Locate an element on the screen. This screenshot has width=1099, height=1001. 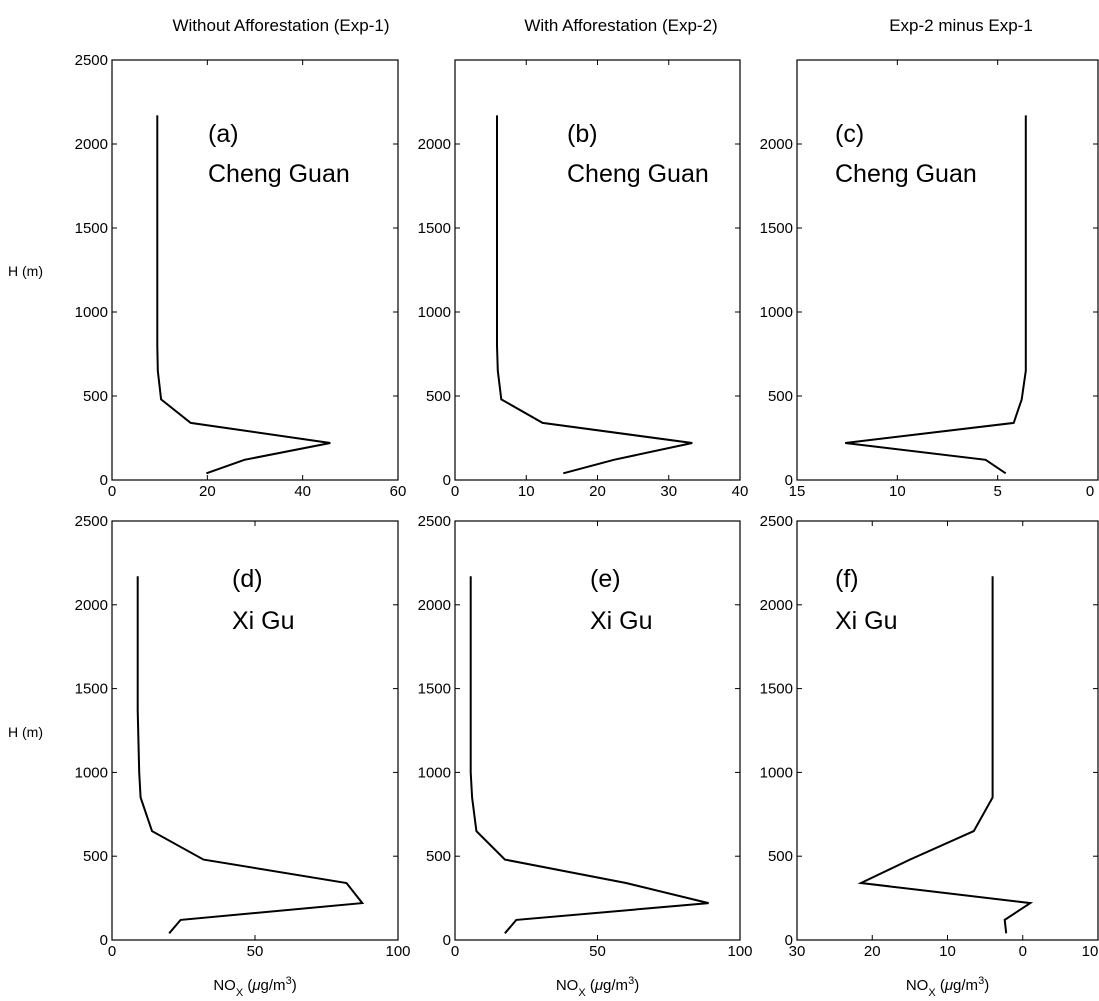
panel-label: (d) is located at coordinates (247, 579).